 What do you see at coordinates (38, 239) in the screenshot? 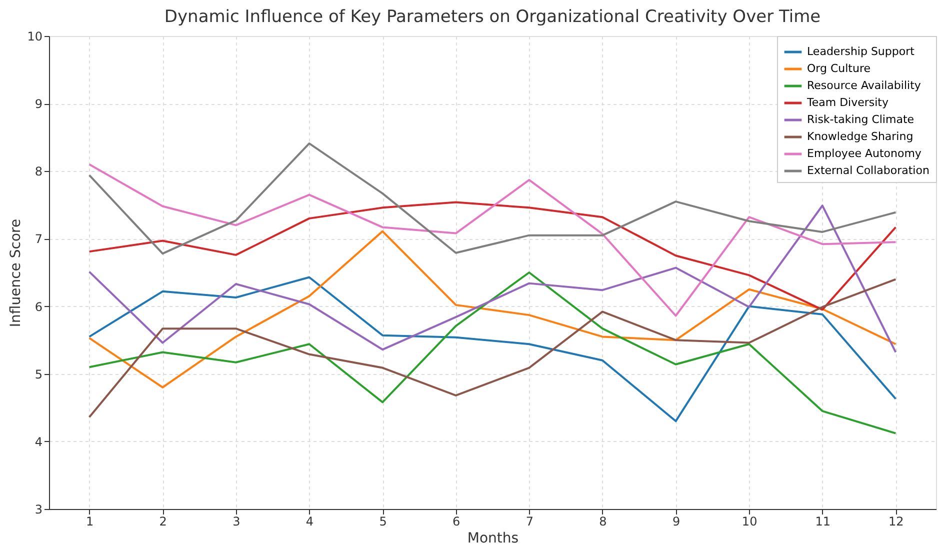
I see `y-tick-label: 7` at bounding box center [38, 239].